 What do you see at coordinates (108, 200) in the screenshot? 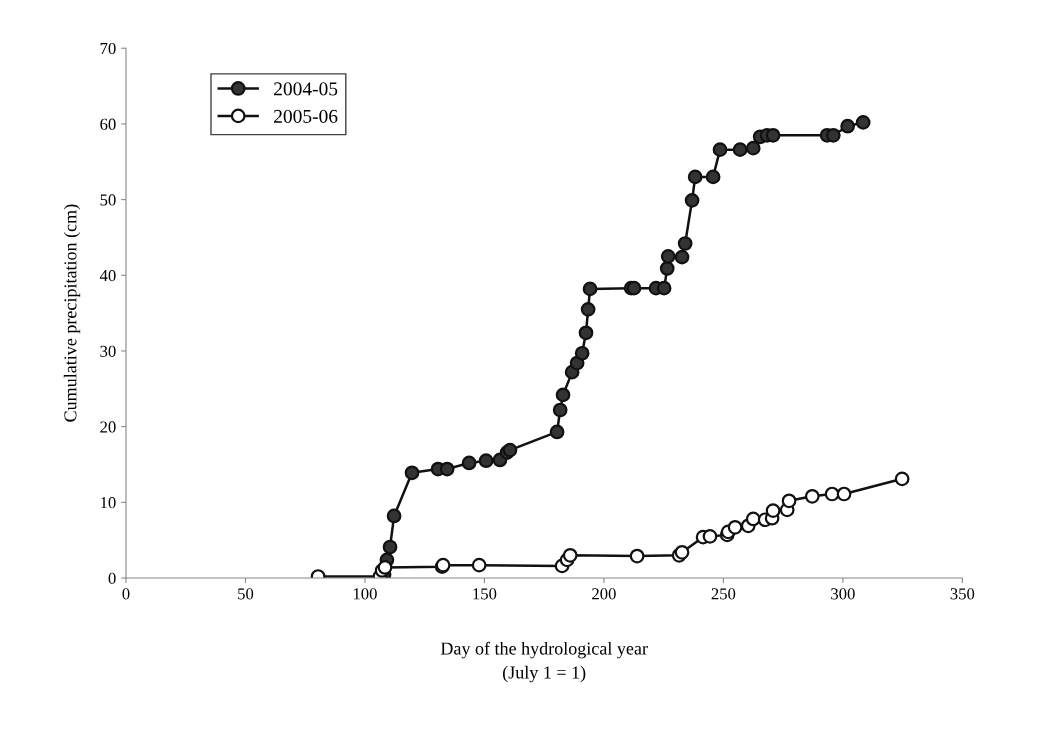
I see `y-tick-label: 50` at bounding box center [108, 200].